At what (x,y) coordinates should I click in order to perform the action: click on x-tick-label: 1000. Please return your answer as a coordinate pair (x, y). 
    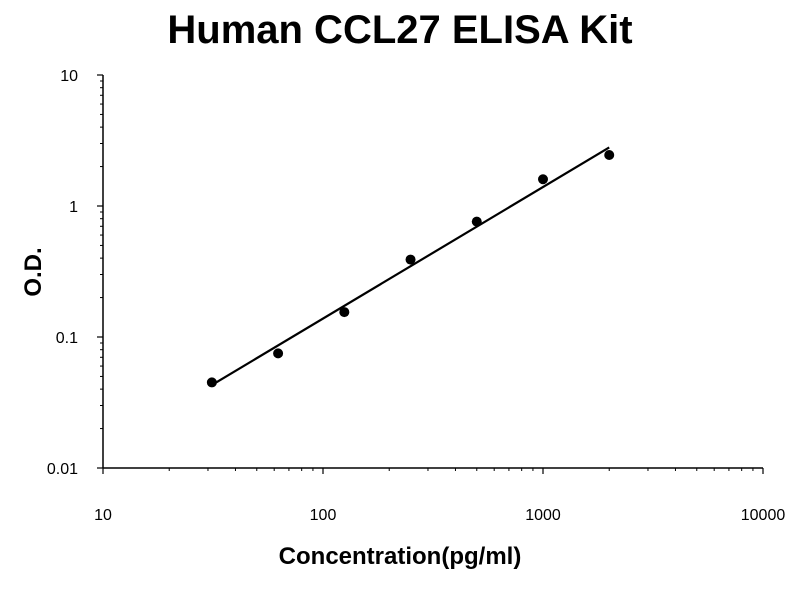
    Looking at the image, I should click on (543, 515).